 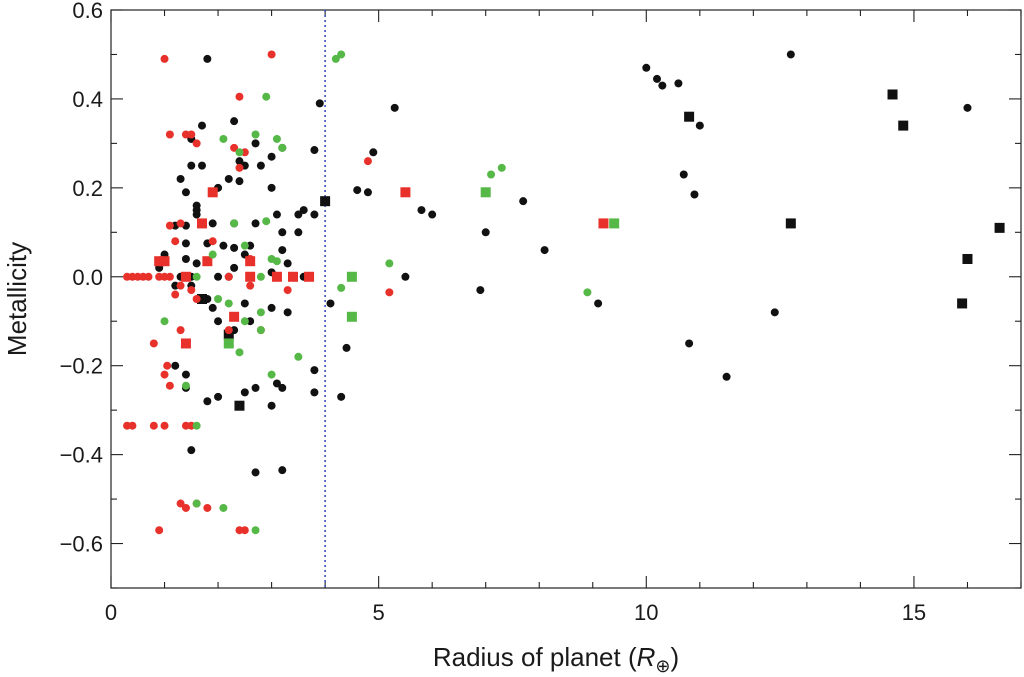 What do you see at coordinates (87, 188) in the screenshot?
I see `y-tick-label: 0.2` at bounding box center [87, 188].